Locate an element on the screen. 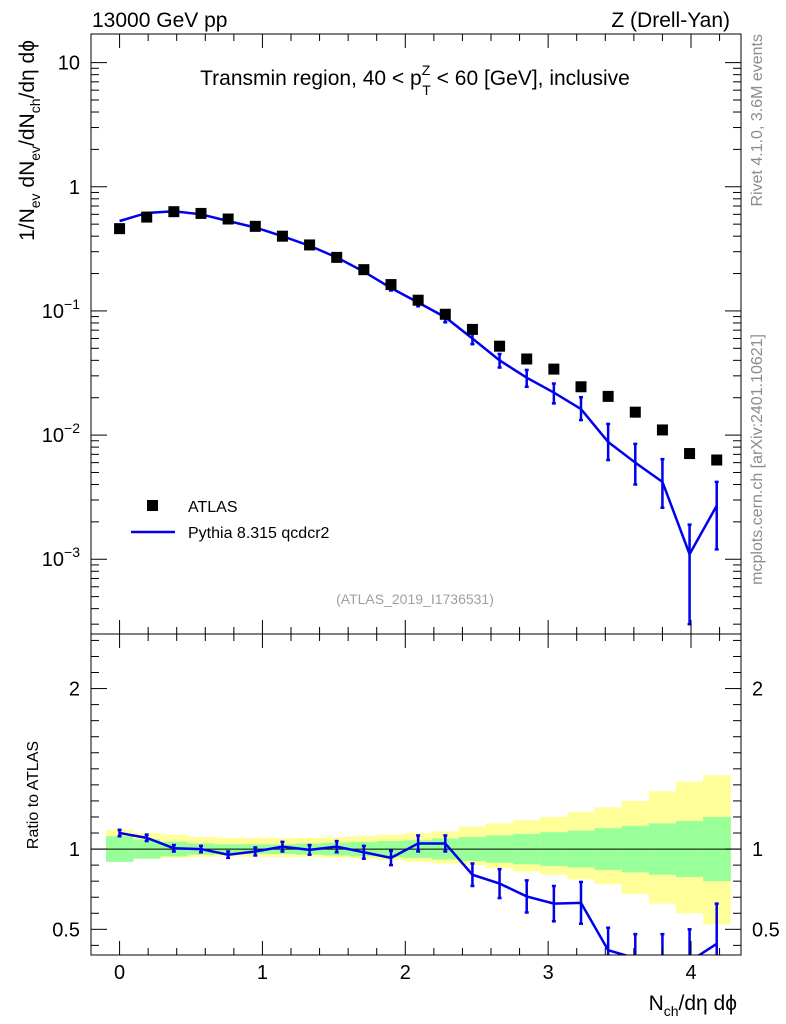 This screenshot has width=786, height=1024. process-label: Z (Drell-Yan) is located at coordinates (670, 20).